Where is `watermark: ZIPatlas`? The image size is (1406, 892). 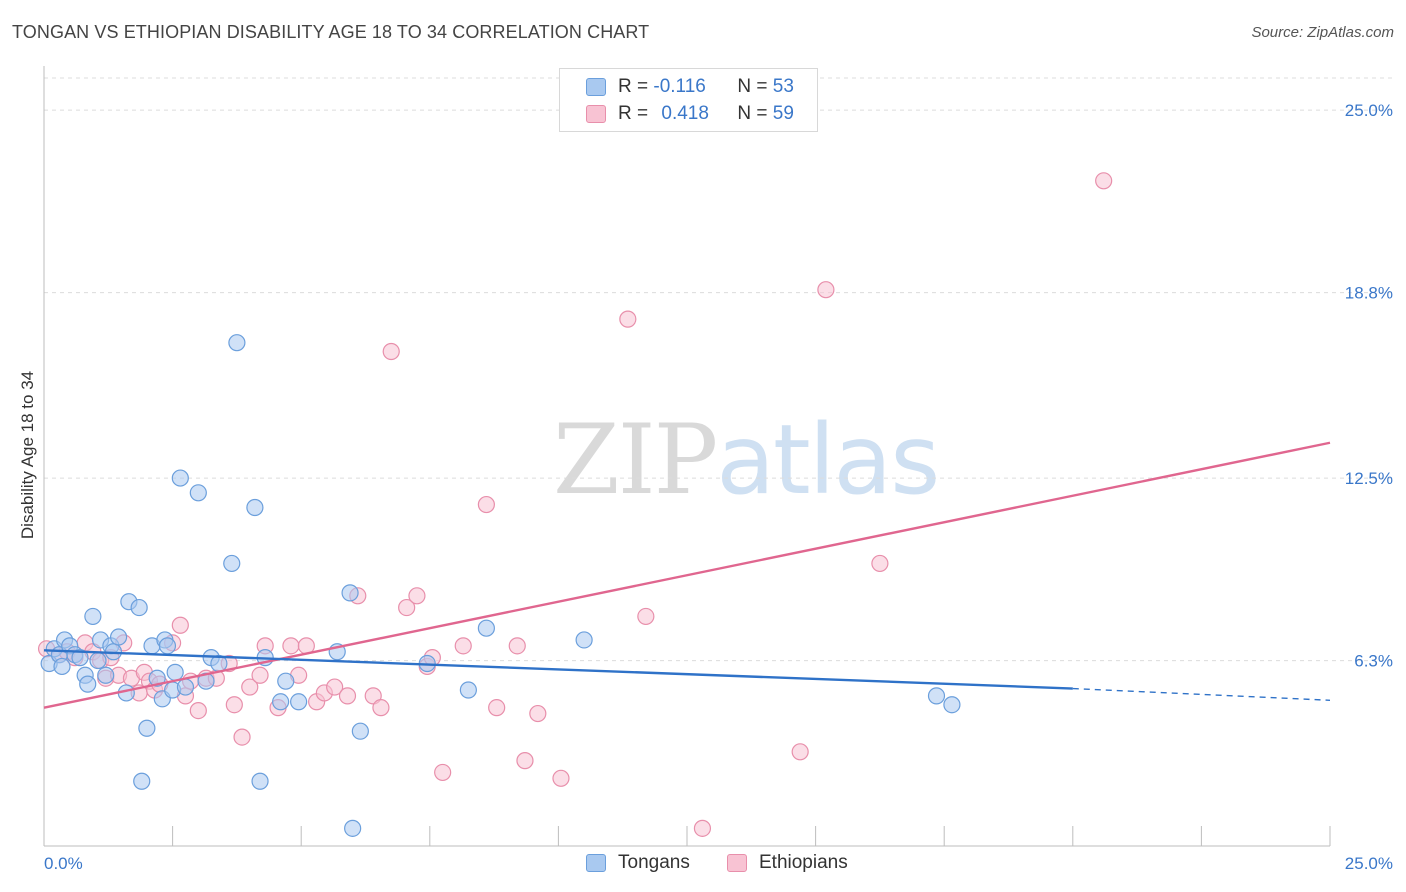 watermark: ZIPatlas is located at coordinates (746, 460).